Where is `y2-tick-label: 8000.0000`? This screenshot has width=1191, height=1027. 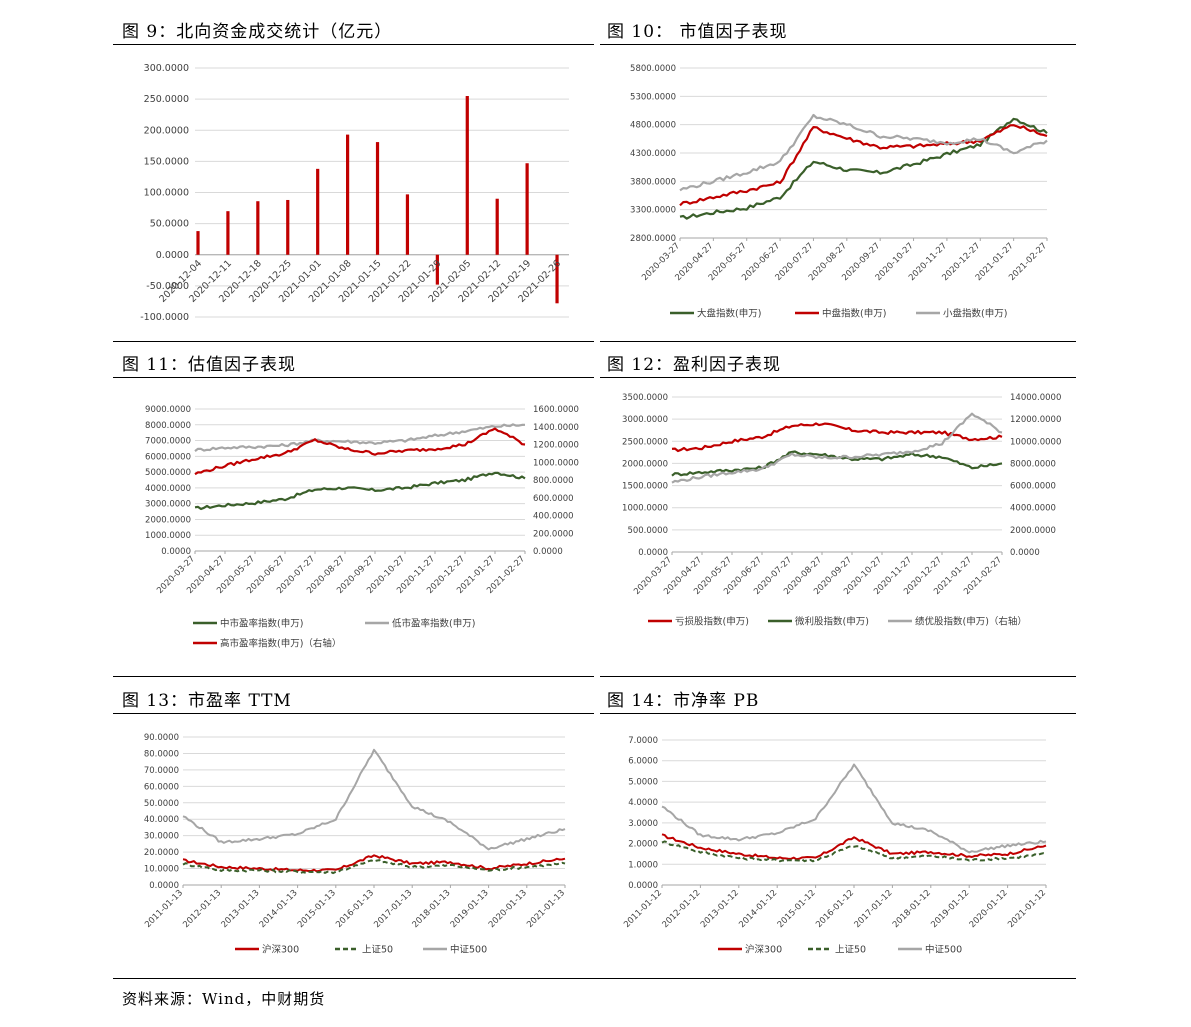
y2-tick-label: 8000.0000 is located at coordinates (1033, 464).